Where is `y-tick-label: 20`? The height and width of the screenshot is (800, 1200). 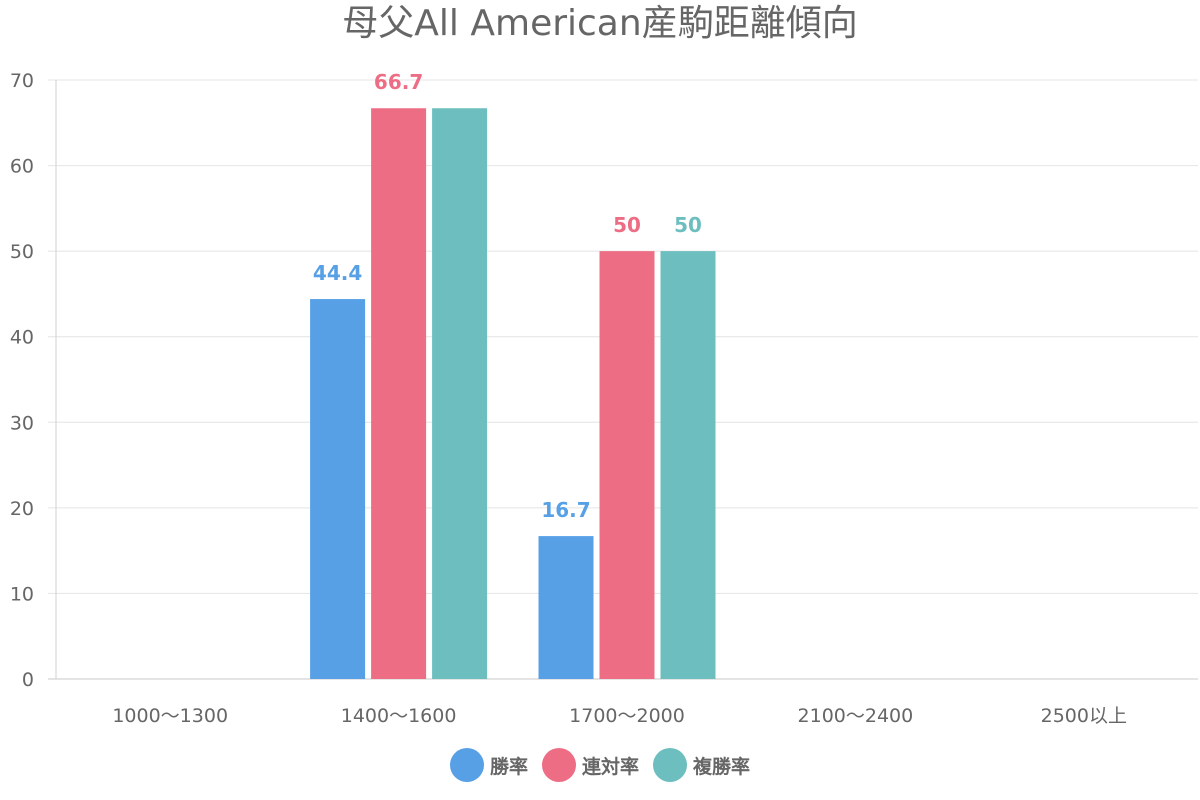 y-tick-label: 20 is located at coordinates (22, 509).